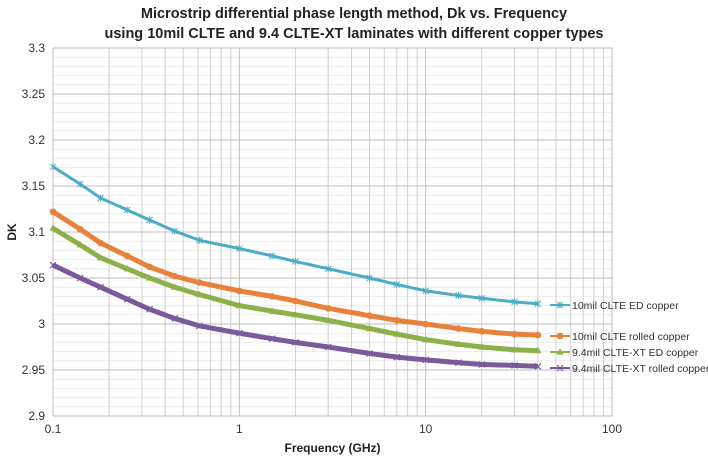 This screenshot has width=708, height=461. I want to click on legend-label: 10mil CLTE rolled copper, so click(631, 337).